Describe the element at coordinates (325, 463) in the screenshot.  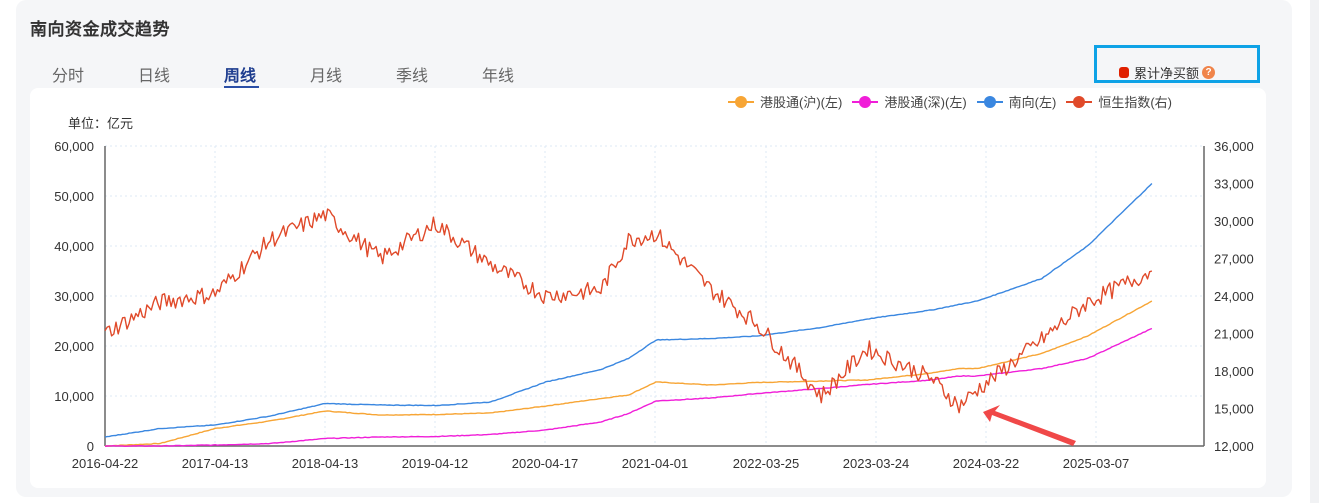
I see `svg-text: 2018-04-13` at that location.